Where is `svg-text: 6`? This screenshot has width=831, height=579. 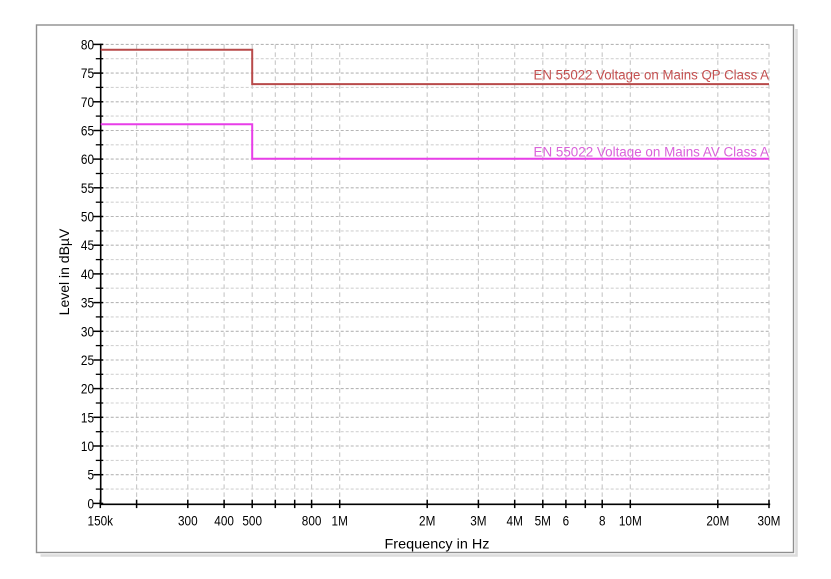 svg-text: 6 is located at coordinates (566, 521).